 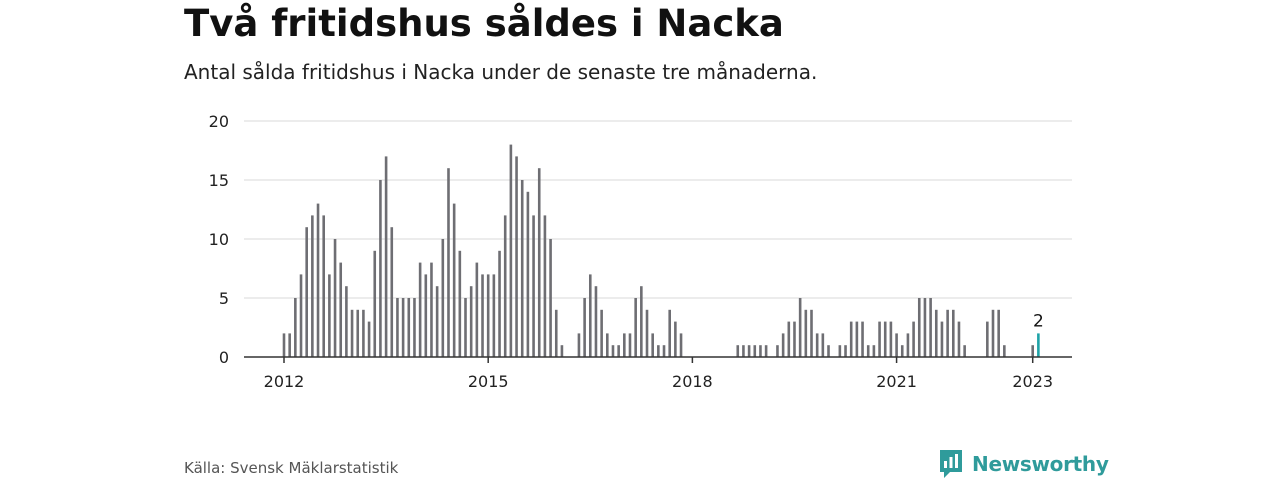 I want to click on brand-logo: Newsworthy, so click(x=1023, y=464).